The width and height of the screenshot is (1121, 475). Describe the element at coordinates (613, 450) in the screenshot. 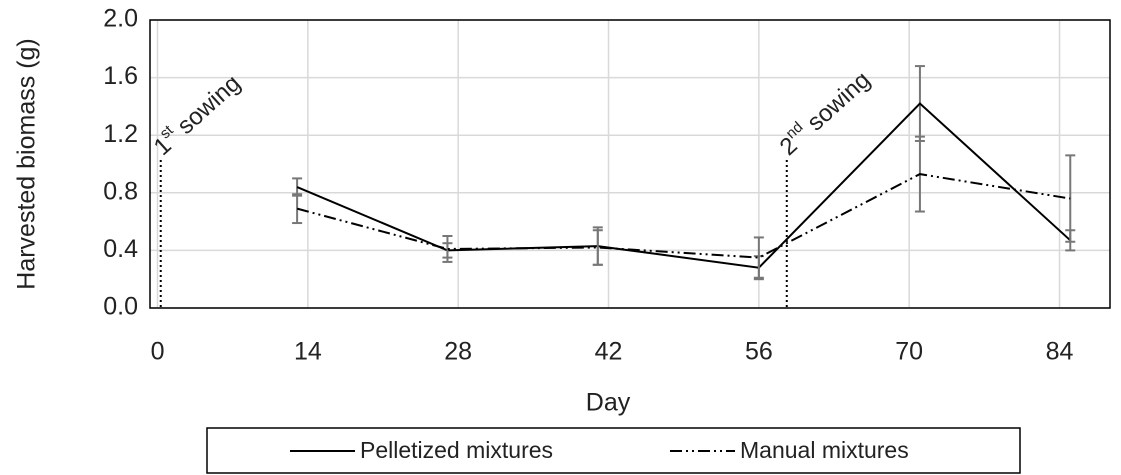

I see `legend-box` at that location.